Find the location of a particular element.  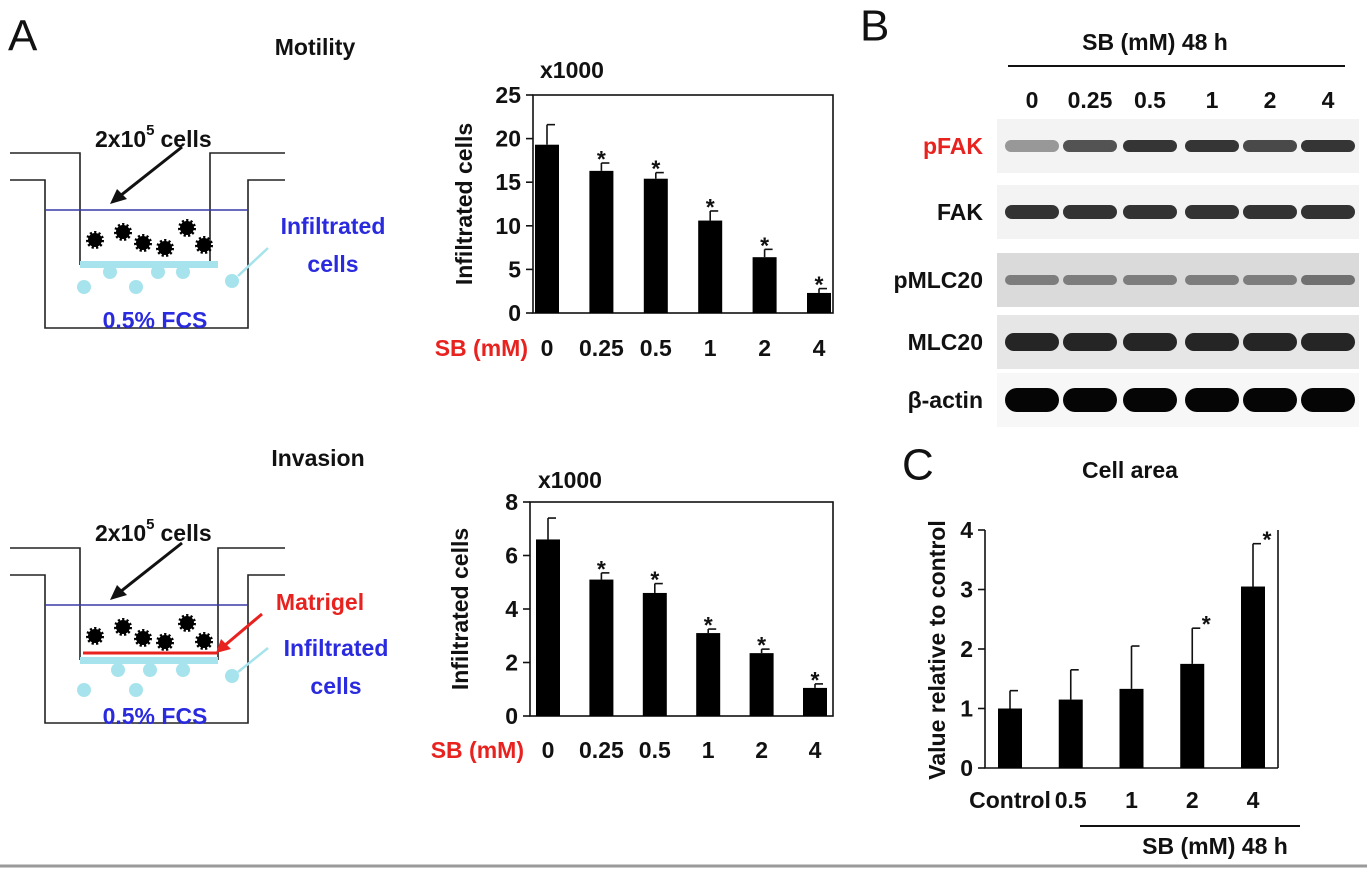

lane-label: 4 is located at coordinates (1328, 100).